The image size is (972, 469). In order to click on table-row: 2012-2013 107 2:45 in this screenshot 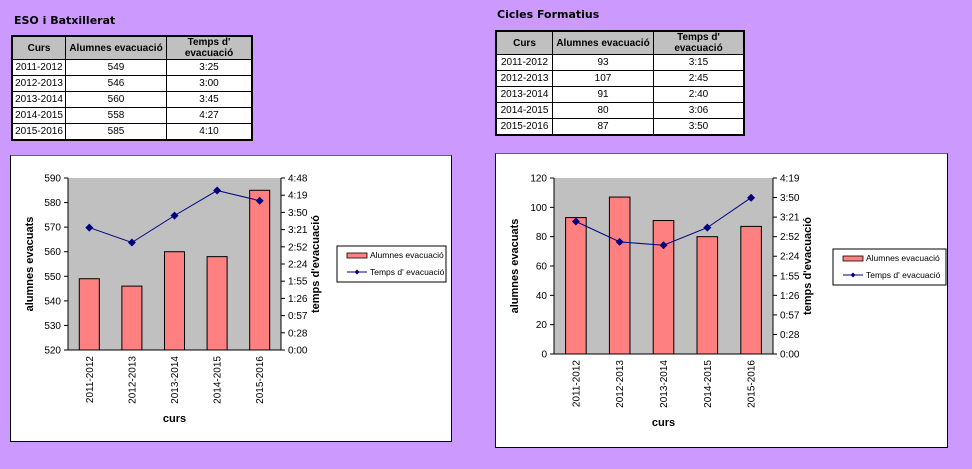, I will do `click(620, 78)`.